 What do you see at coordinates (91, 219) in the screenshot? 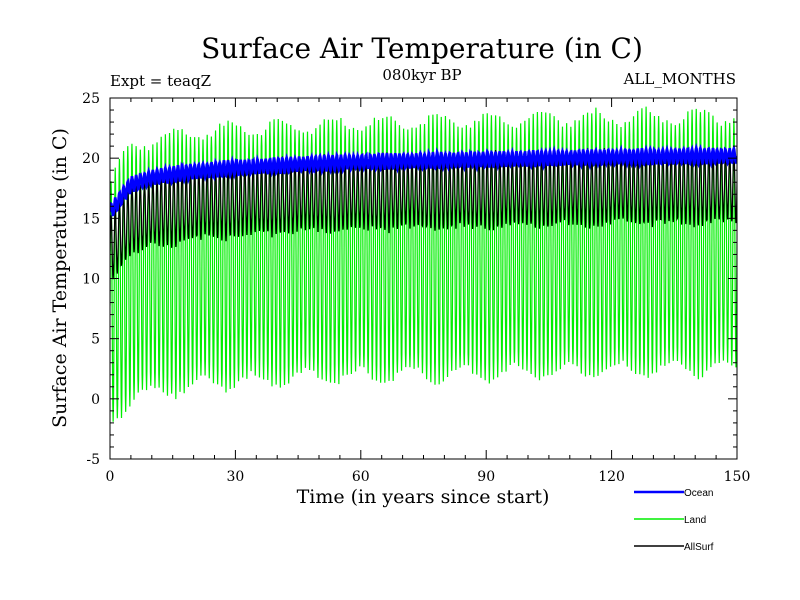
I see `y-tick-label: 15` at bounding box center [91, 219].